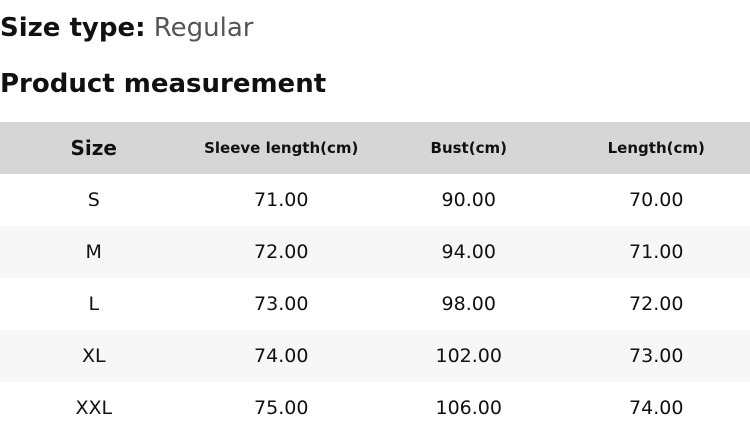 The height and width of the screenshot is (434, 750). I want to click on cell-bust: 98.00, so click(468, 304).